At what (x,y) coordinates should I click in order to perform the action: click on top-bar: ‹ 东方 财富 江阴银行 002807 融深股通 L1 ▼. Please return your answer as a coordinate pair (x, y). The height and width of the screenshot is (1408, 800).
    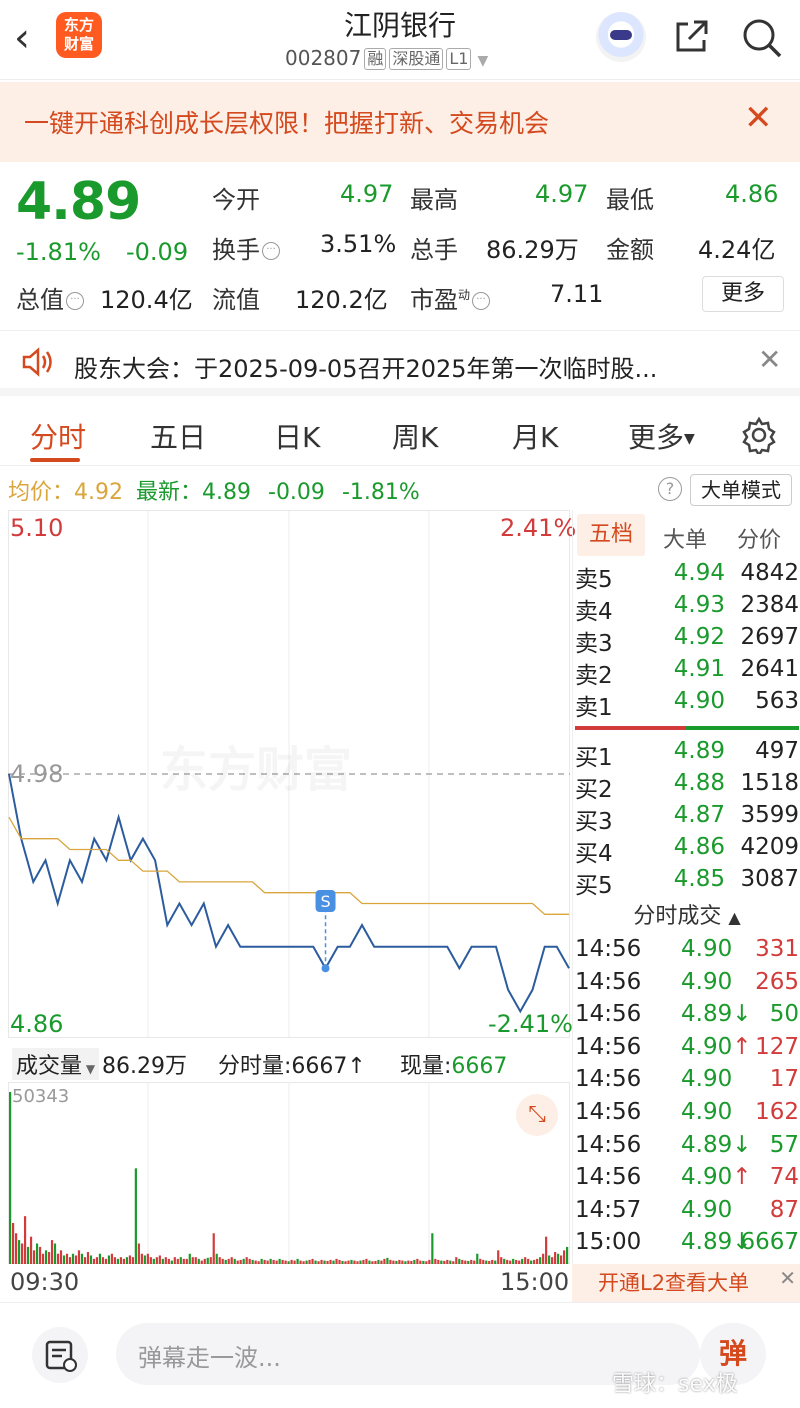
    Looking at the image, I should click on (400, 40).